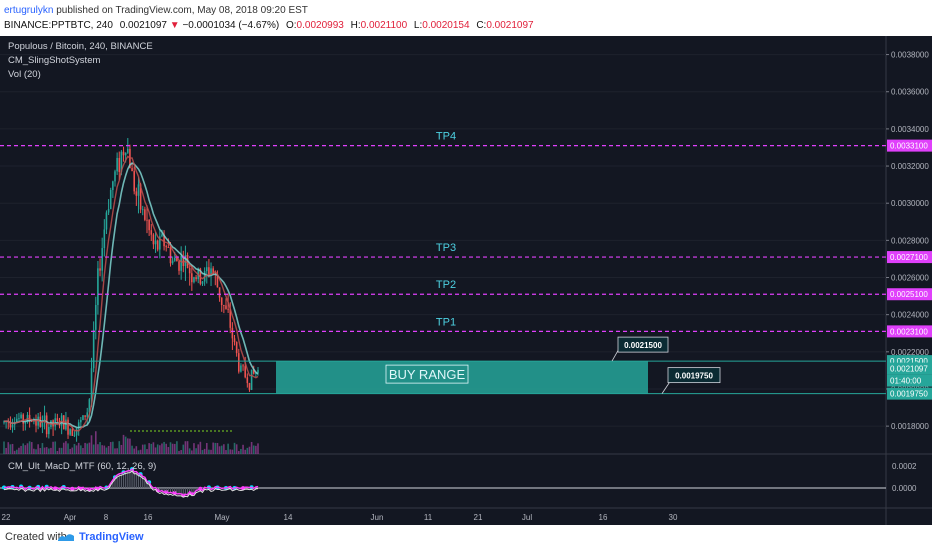  I want to click on tradingview-brand: TradingView, so click(111, 537).